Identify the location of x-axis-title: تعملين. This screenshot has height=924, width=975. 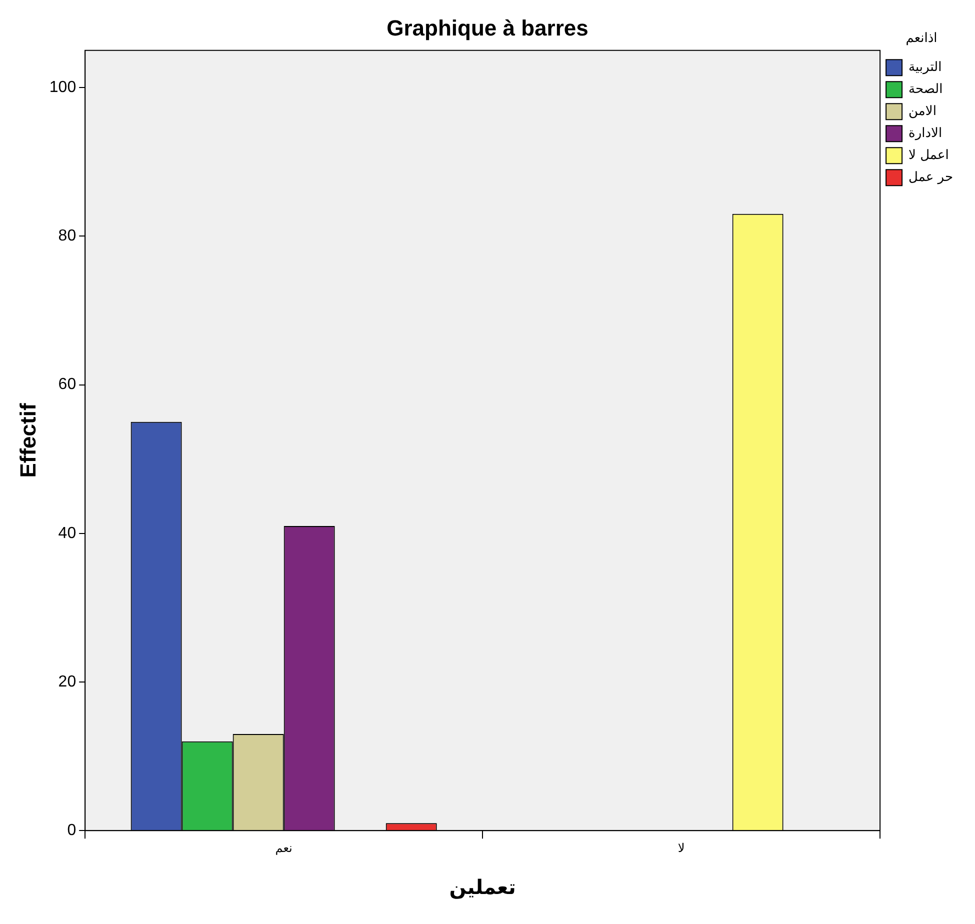
(482, 887).